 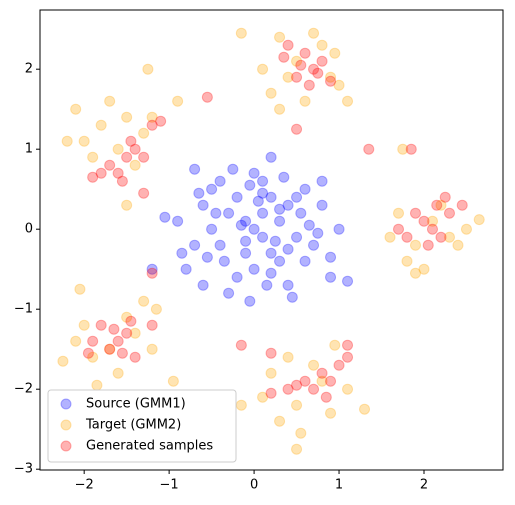 What do you see at coordinates (169, 485) in the screenshot?
I see `x-tick-label: −1` at bounding box center [169, 485].